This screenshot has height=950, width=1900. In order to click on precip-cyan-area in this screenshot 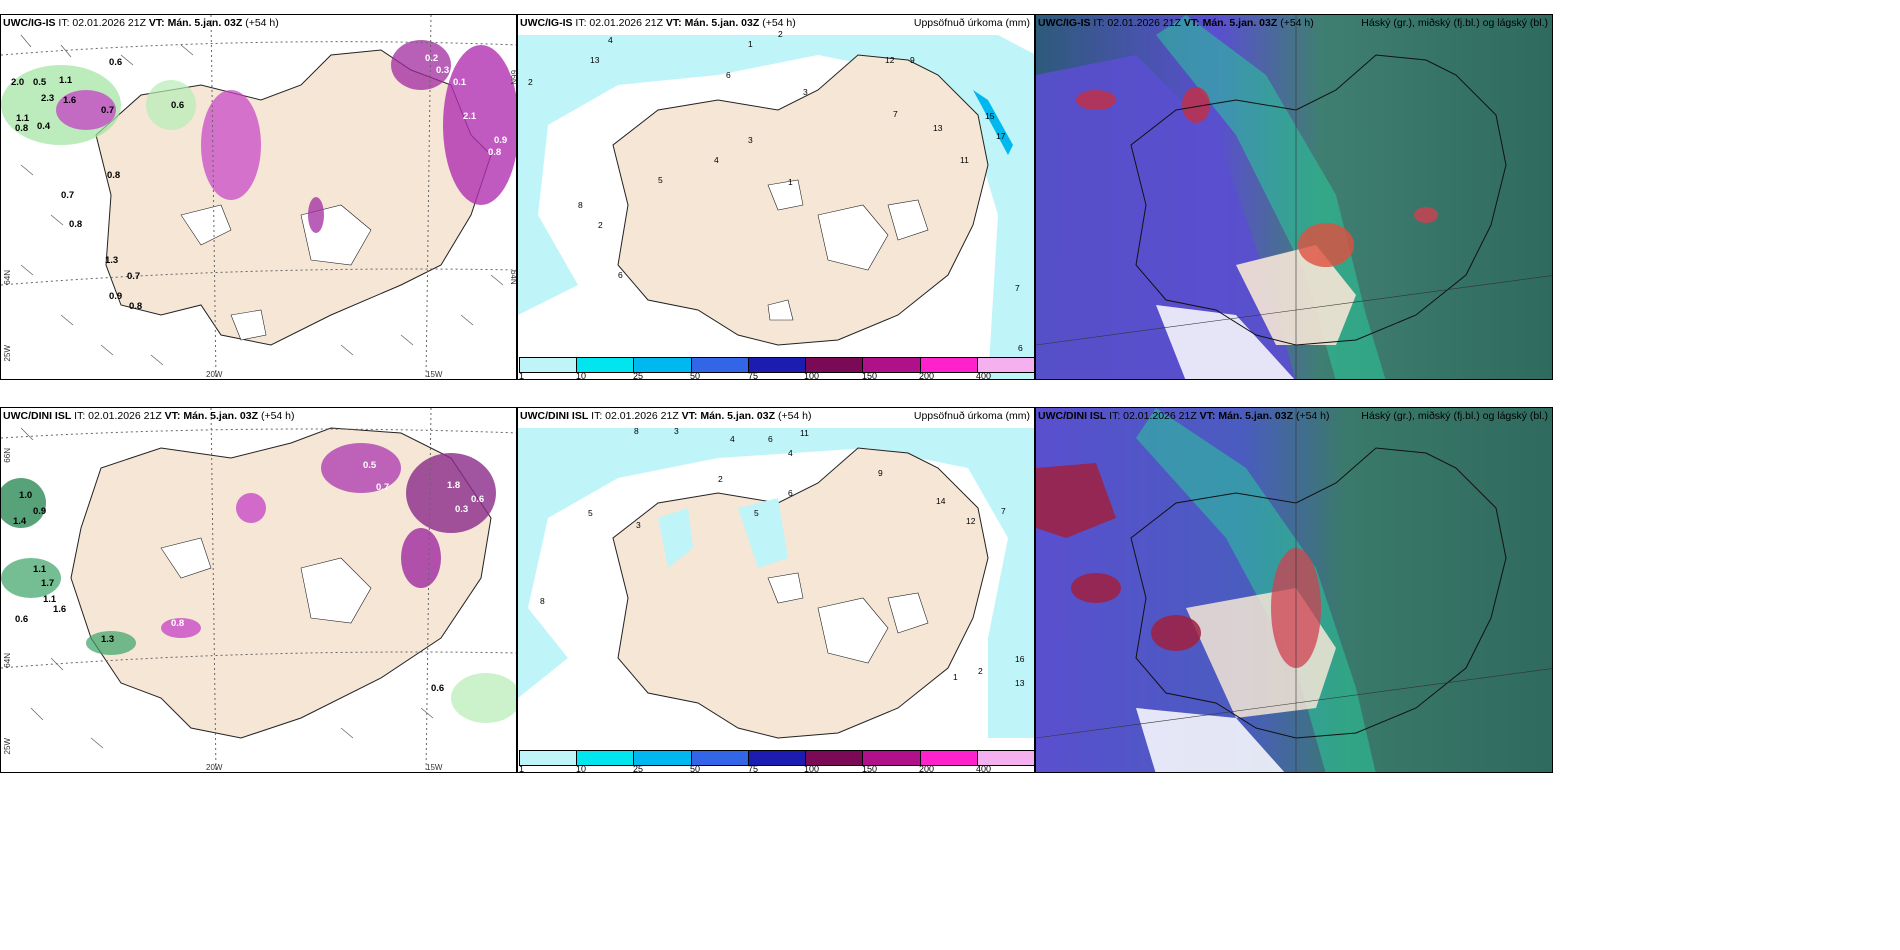, I will do `click(776, 583)`.